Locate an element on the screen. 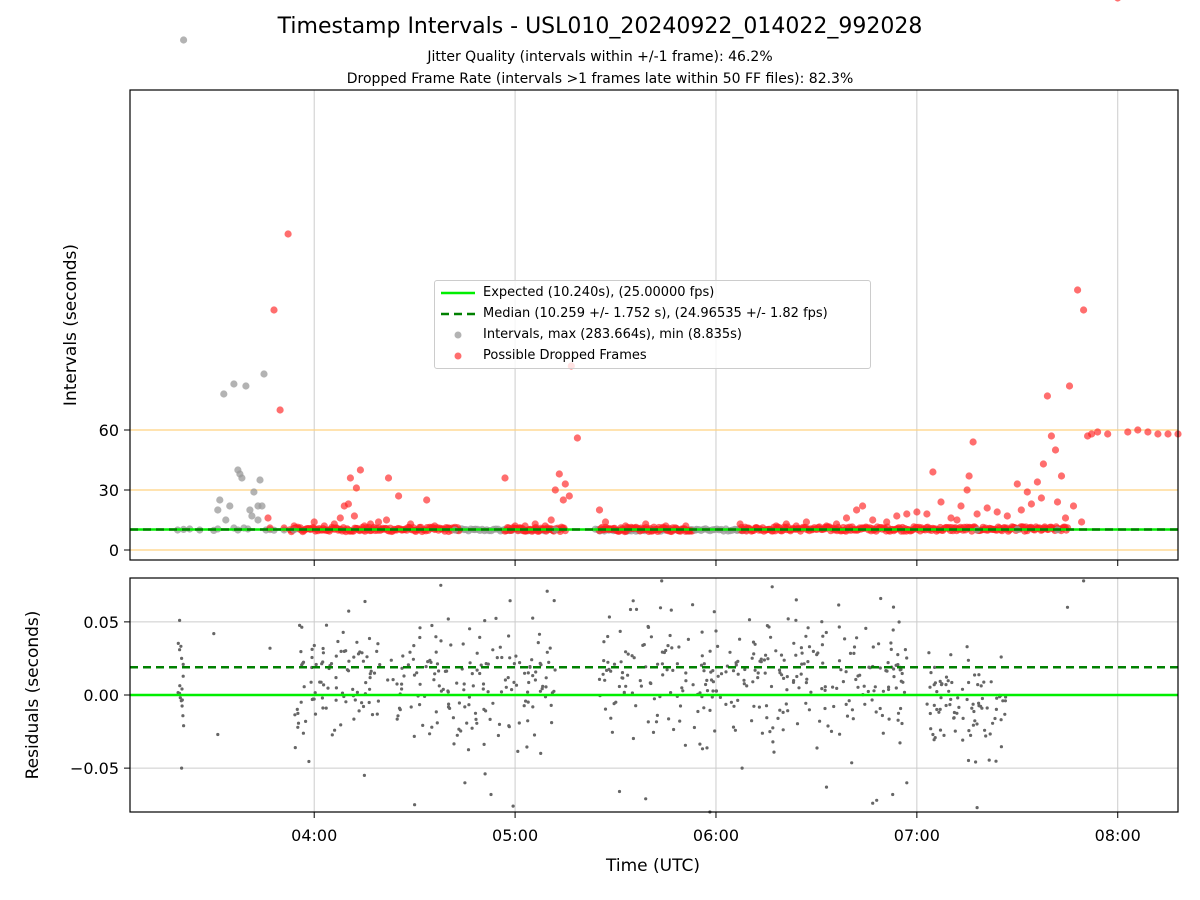 This screenshot has height=900, width=1200. x-tick-label: 04:00 is located at coordinates (314, 835).